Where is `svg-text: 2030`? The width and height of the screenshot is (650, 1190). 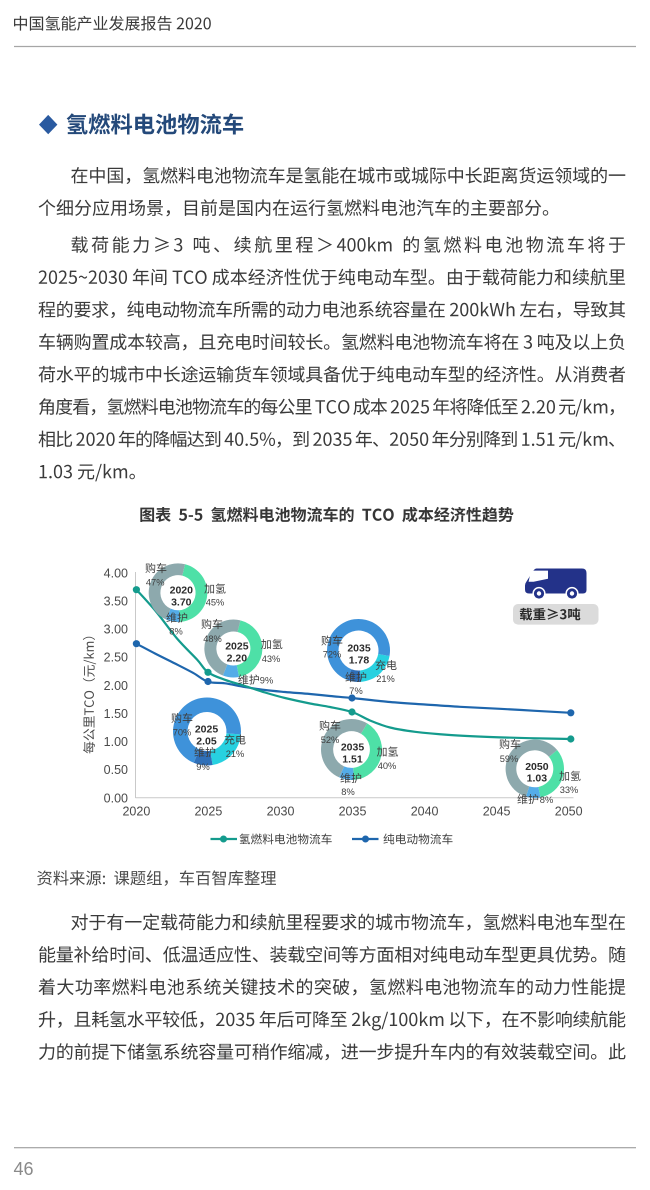 svg-text: 2030 is located at coordinates (281, 811).